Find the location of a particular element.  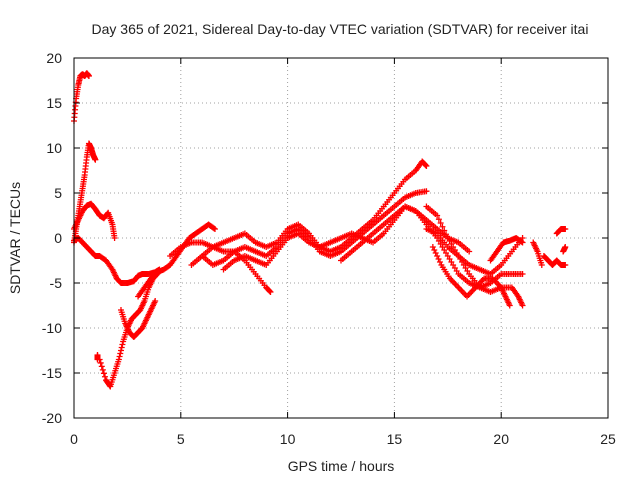

y-axis-label: SDTVAR / TECUs is located at coordinates (15, 238).